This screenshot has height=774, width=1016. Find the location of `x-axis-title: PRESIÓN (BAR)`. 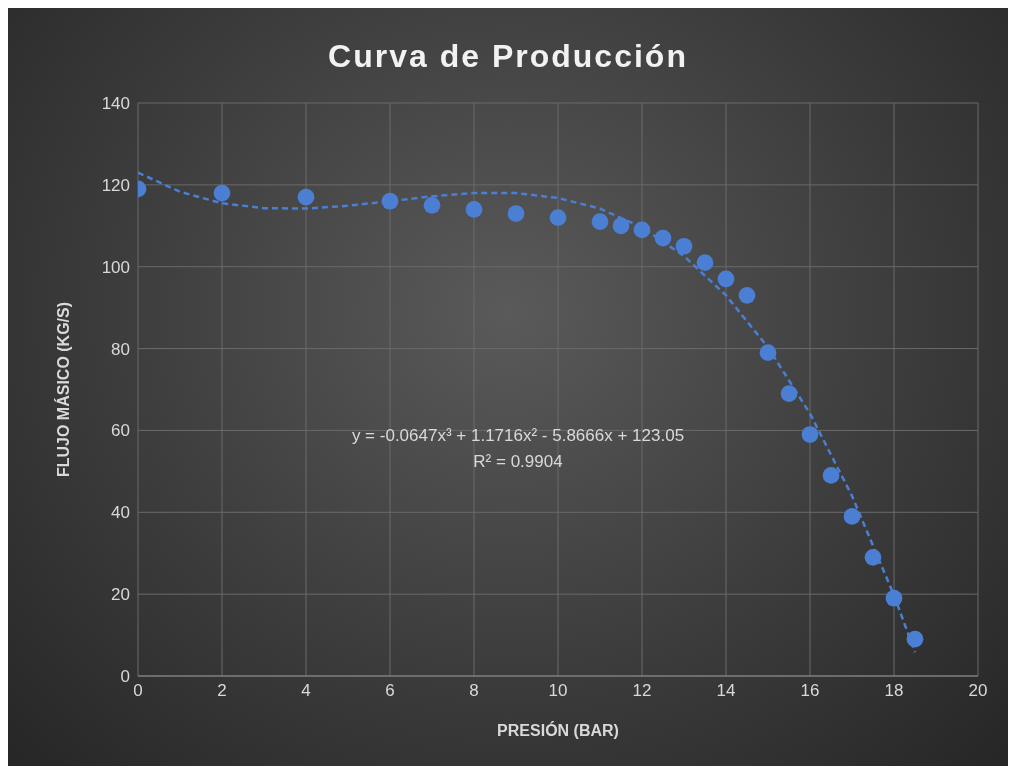

x-axis-title: PRESIÓN (BAR) is located at coordinates (558, 730).